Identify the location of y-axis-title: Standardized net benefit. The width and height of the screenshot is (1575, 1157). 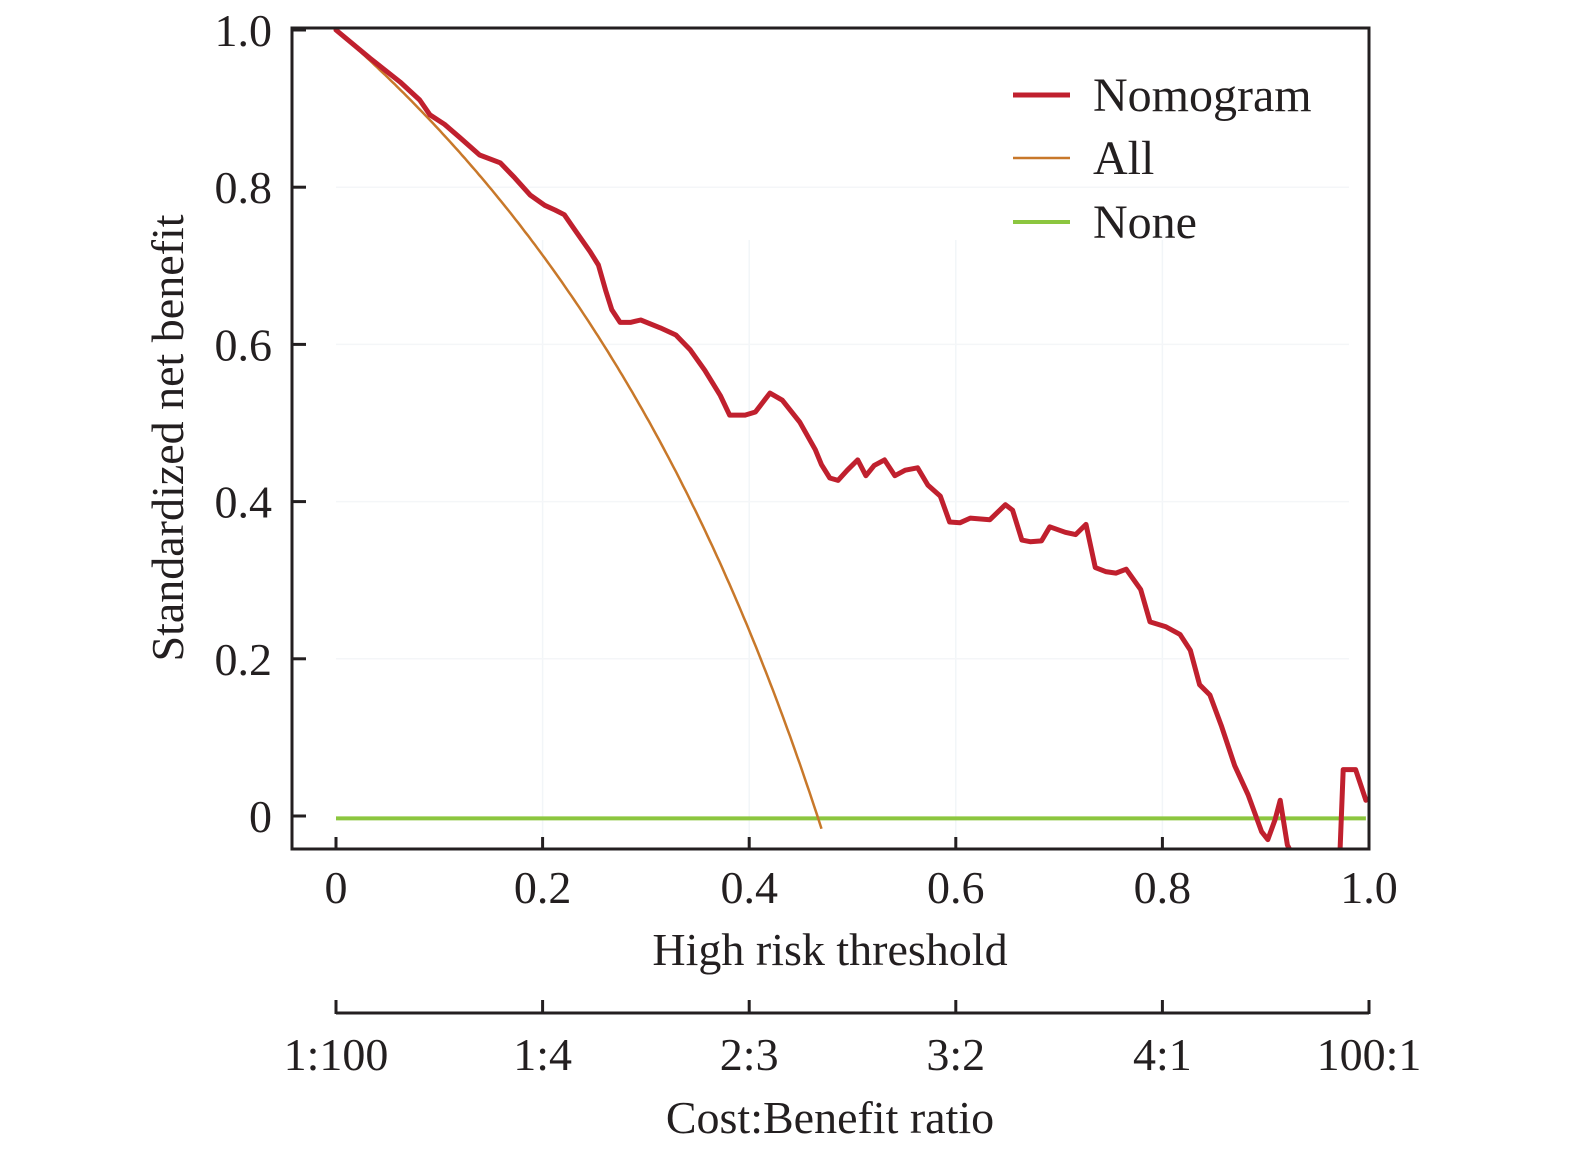
(167, 437).